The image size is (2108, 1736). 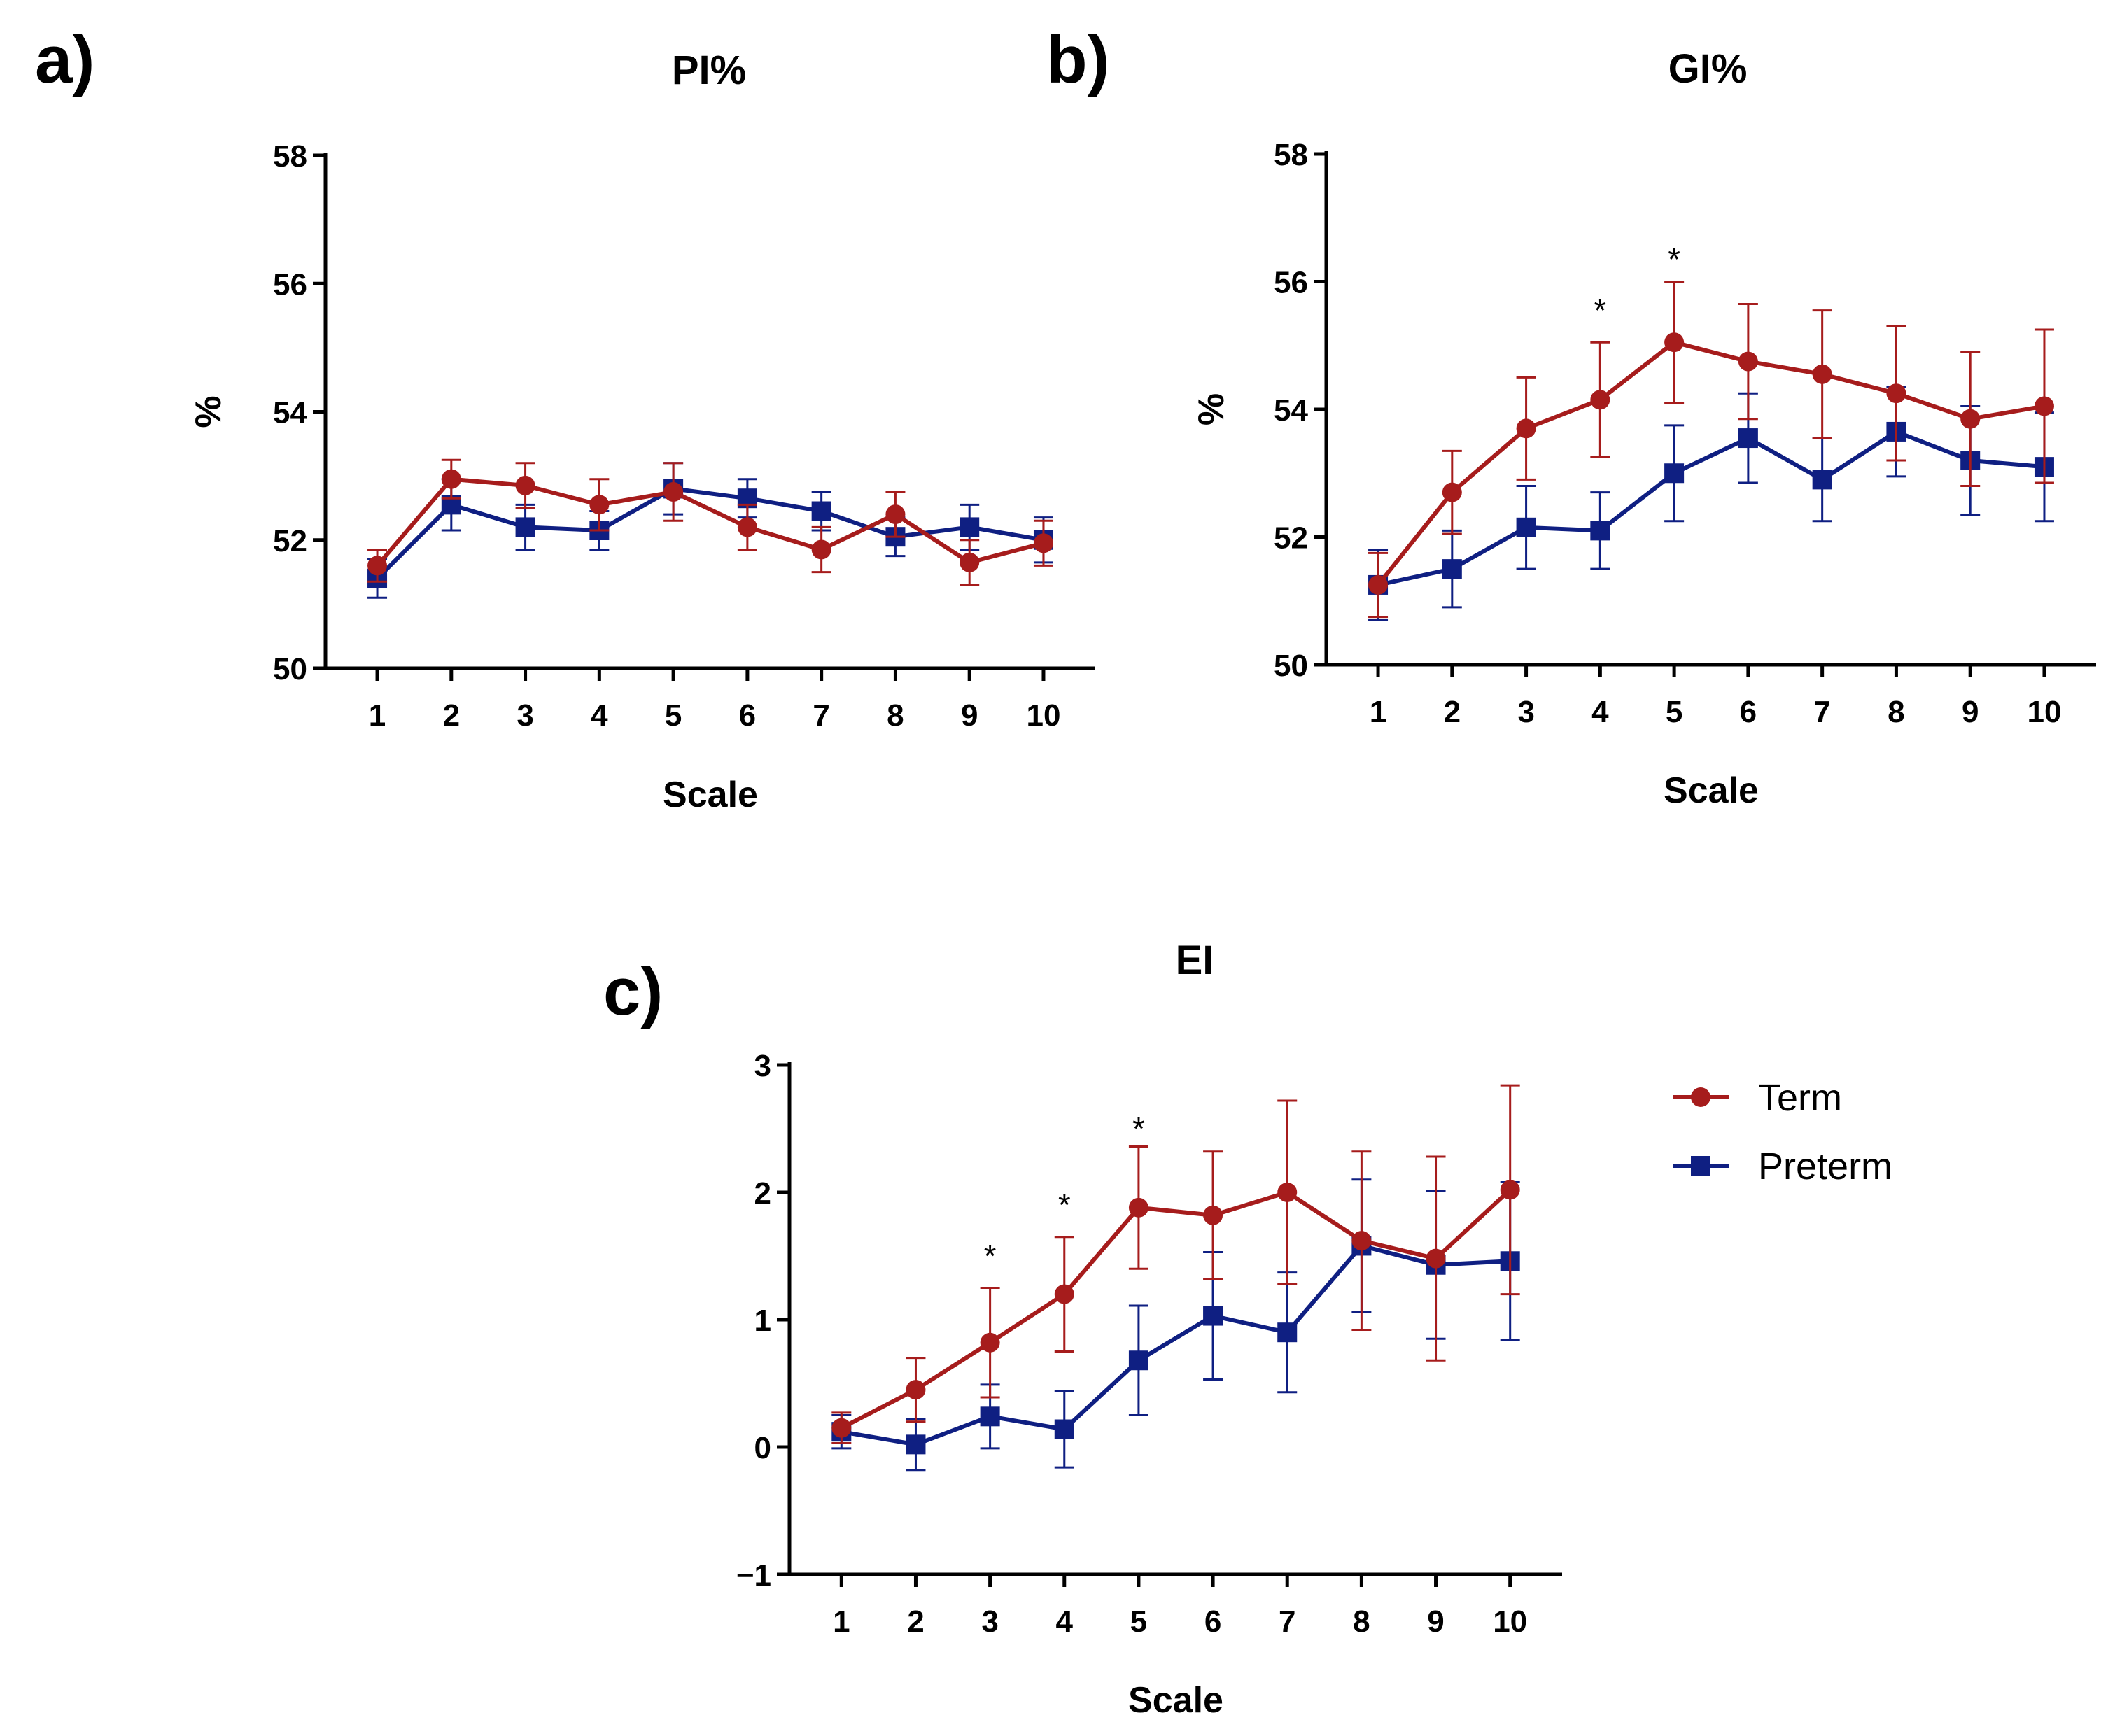 What do you see at coordinates (1291, 410) in the screenshot?
I see `y-tick-label-b: 54` at bounding box center [1291, 410].